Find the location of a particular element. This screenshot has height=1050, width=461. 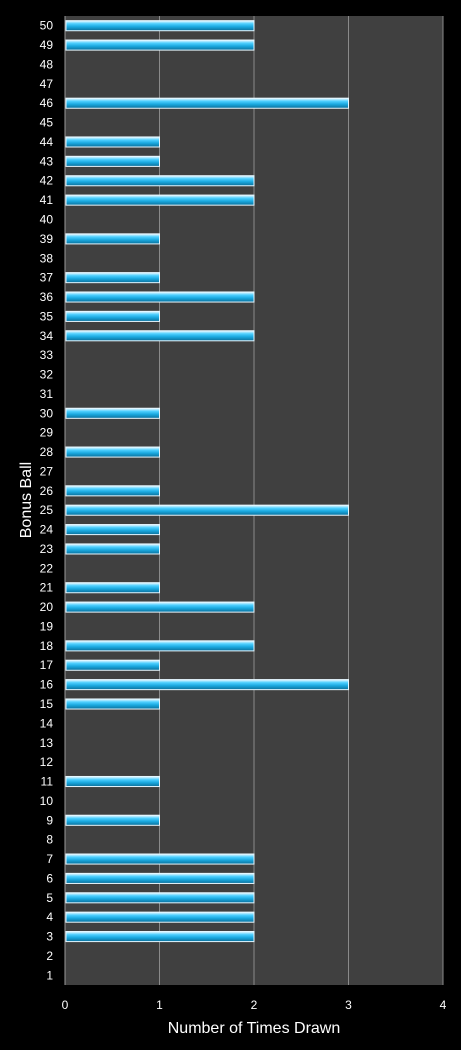

y-tick-label: 12 is located at coordinates (47, 762).